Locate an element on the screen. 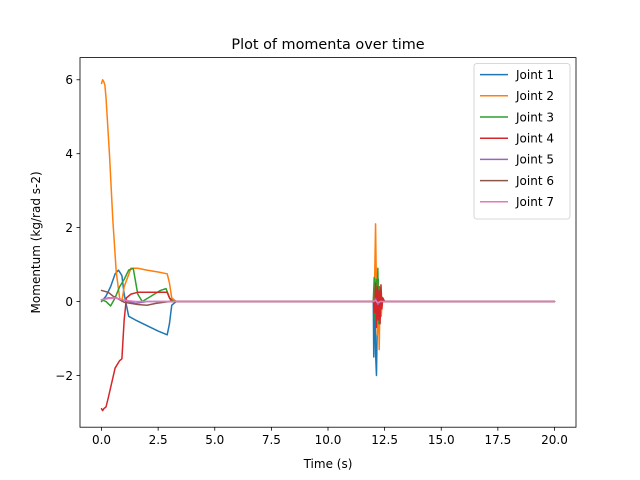  y-tick-label: 2 is located at coordinates (69, 228).